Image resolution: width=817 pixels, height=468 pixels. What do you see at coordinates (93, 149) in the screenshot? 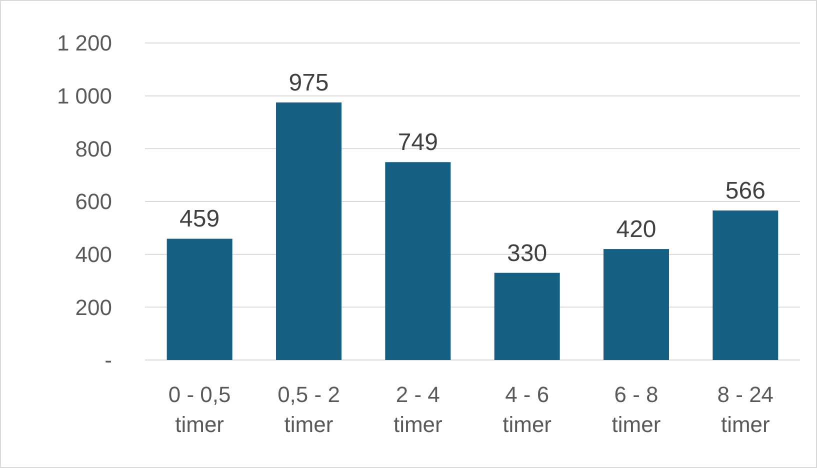
I see `y-tick-label: 800` at bounding box center [93, 149].